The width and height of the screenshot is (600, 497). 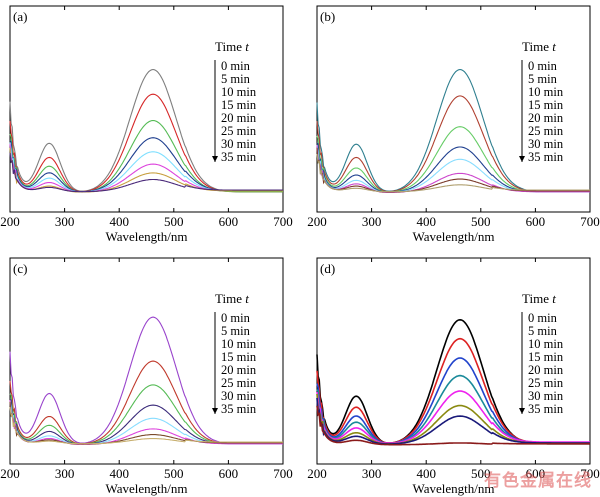 I want to click on panel-label: (c), so click(x=20, y=268).